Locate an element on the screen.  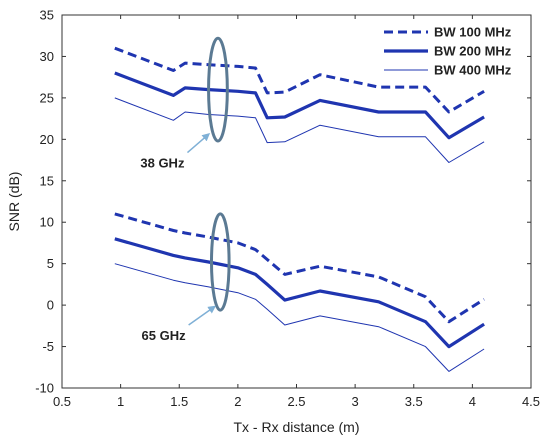
y-tick-label: 30 is located at coordinates (47, 56).